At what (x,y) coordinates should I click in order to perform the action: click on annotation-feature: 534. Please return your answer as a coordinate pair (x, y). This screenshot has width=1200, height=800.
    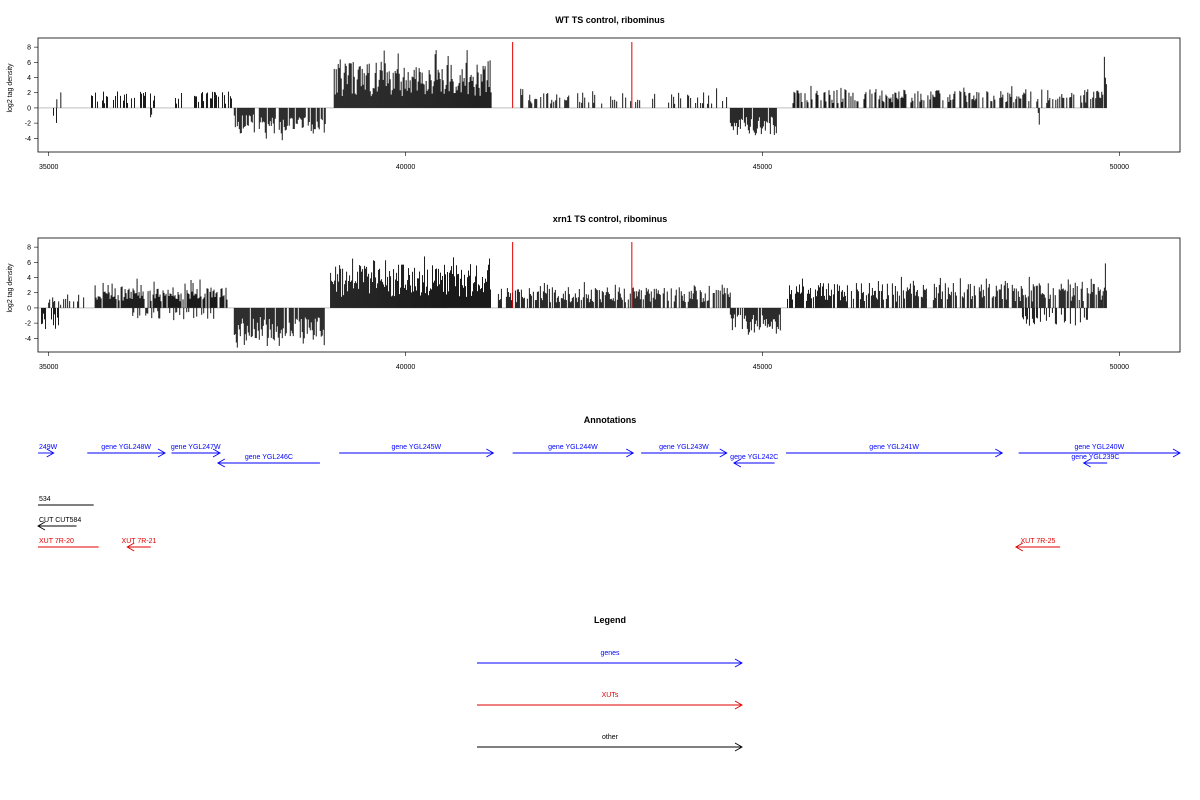
    Looking at the image, I should click on (66, 501).